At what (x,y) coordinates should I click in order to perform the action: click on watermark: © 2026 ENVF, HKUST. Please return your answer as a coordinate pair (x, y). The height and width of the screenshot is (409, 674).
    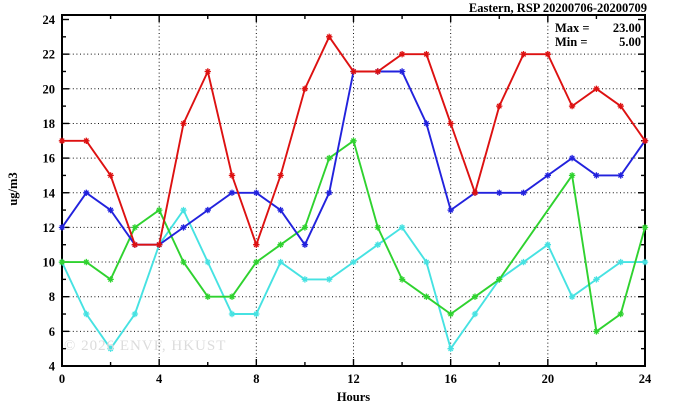
    Looking at the image, I should click on (145, 346).